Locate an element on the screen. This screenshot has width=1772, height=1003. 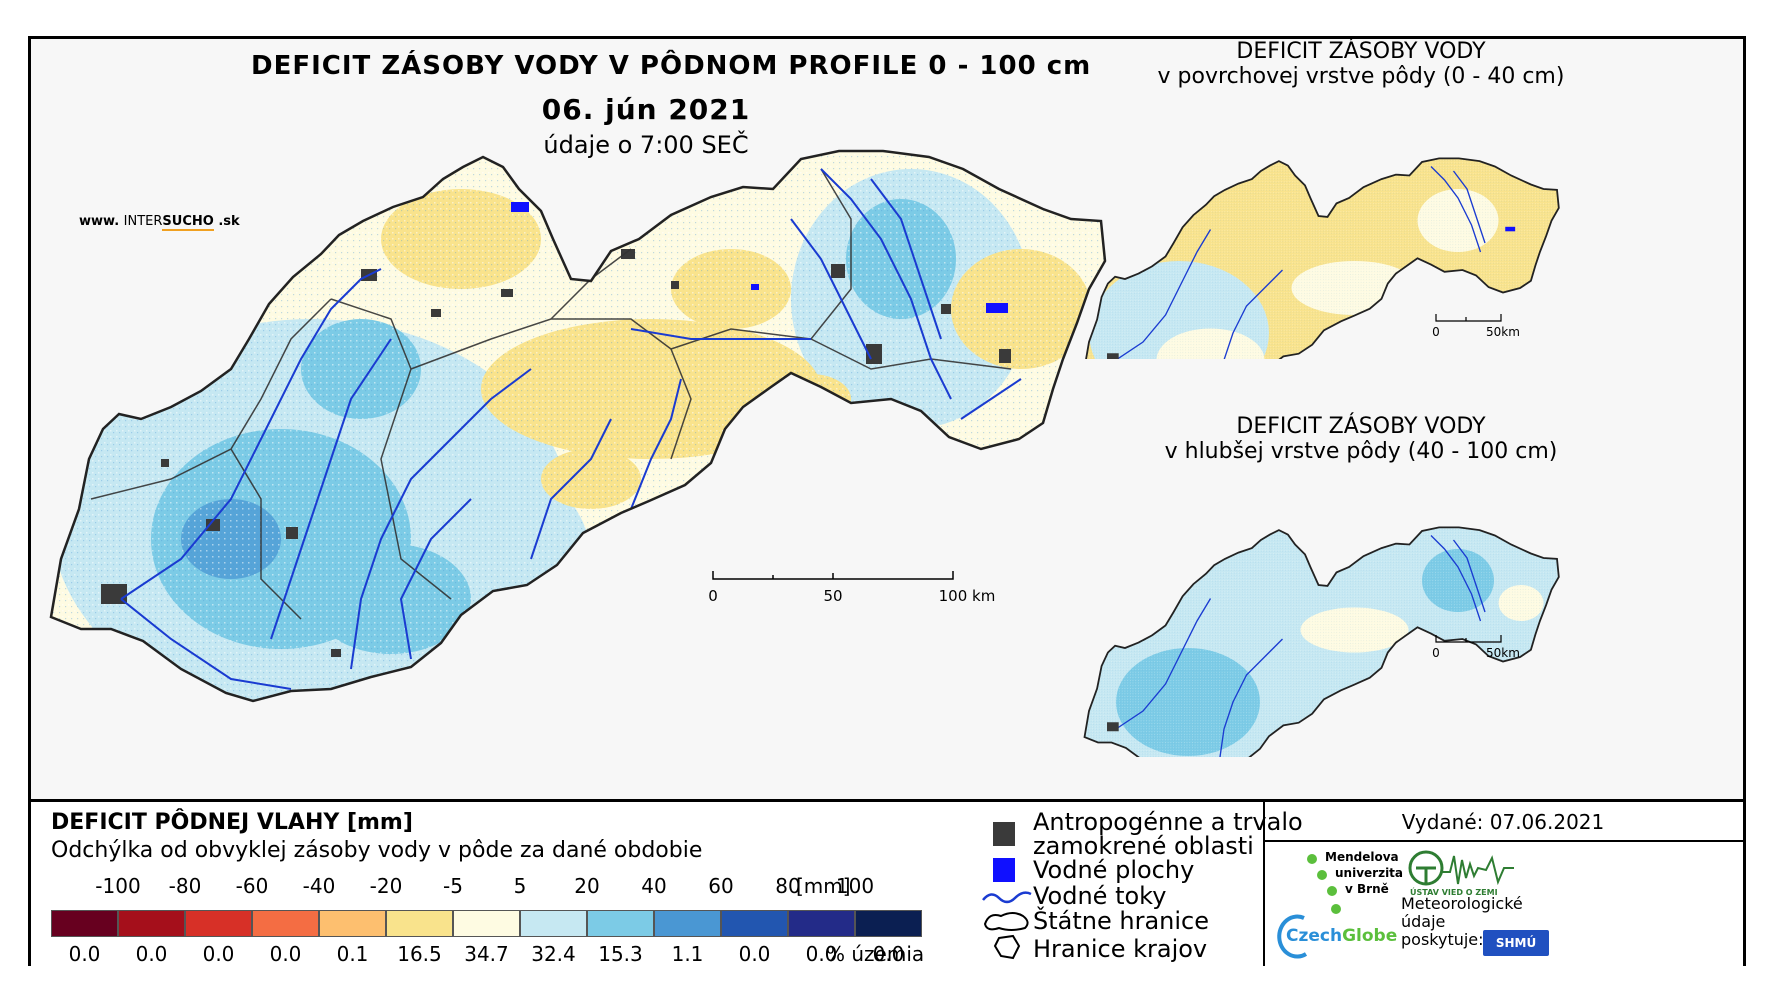
uvz-text: ÚSTAV VIED O ZEMI is located at coordinates (1454, 892).